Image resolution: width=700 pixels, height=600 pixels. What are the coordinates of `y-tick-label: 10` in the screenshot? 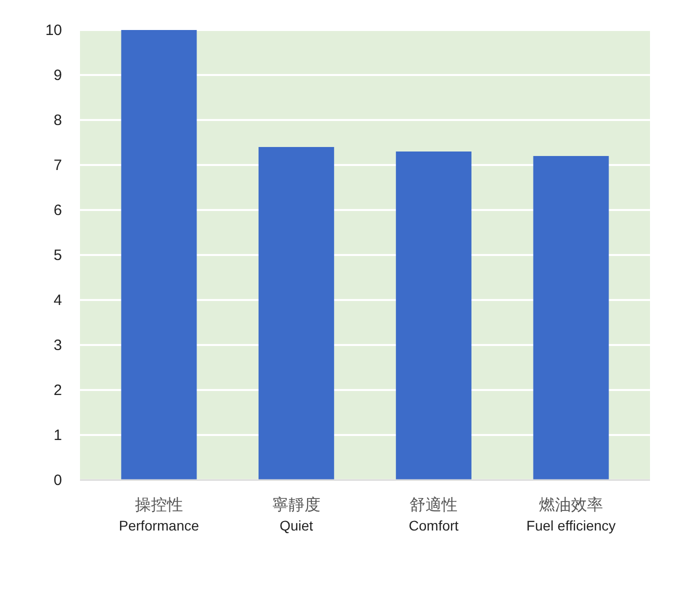 It's located at (53, 30).